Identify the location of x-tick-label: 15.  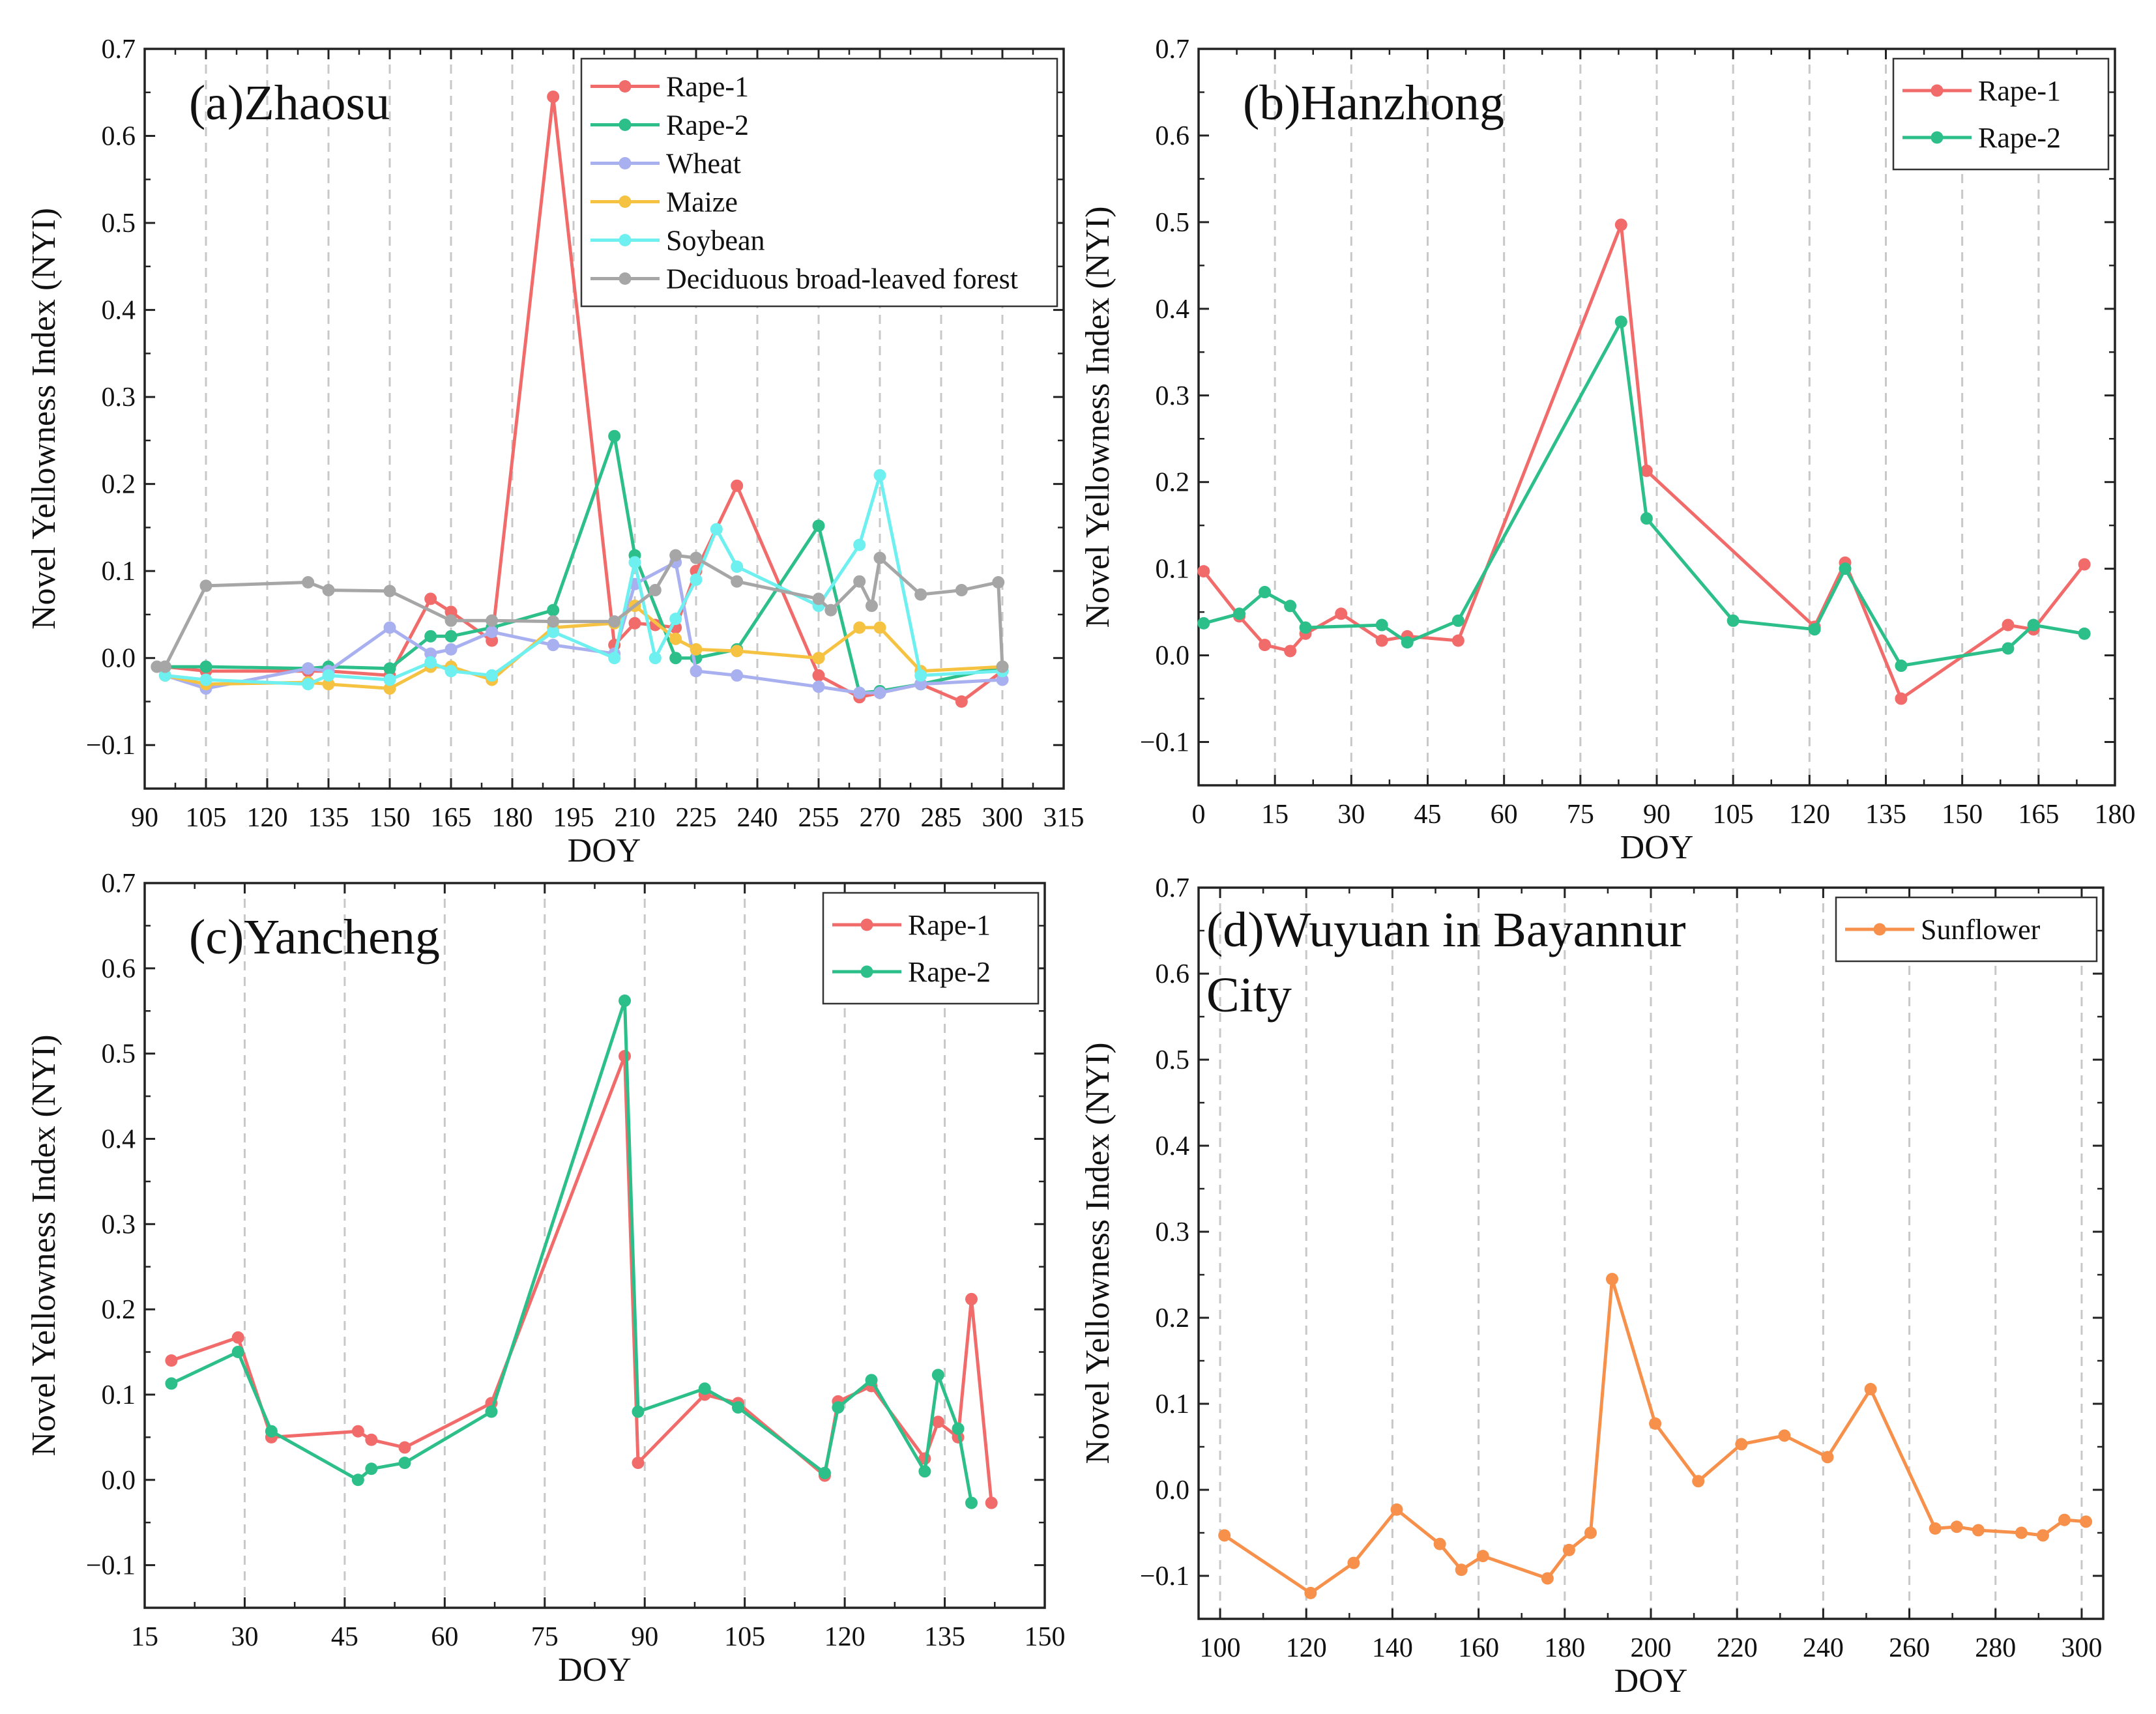
(145, 1637).